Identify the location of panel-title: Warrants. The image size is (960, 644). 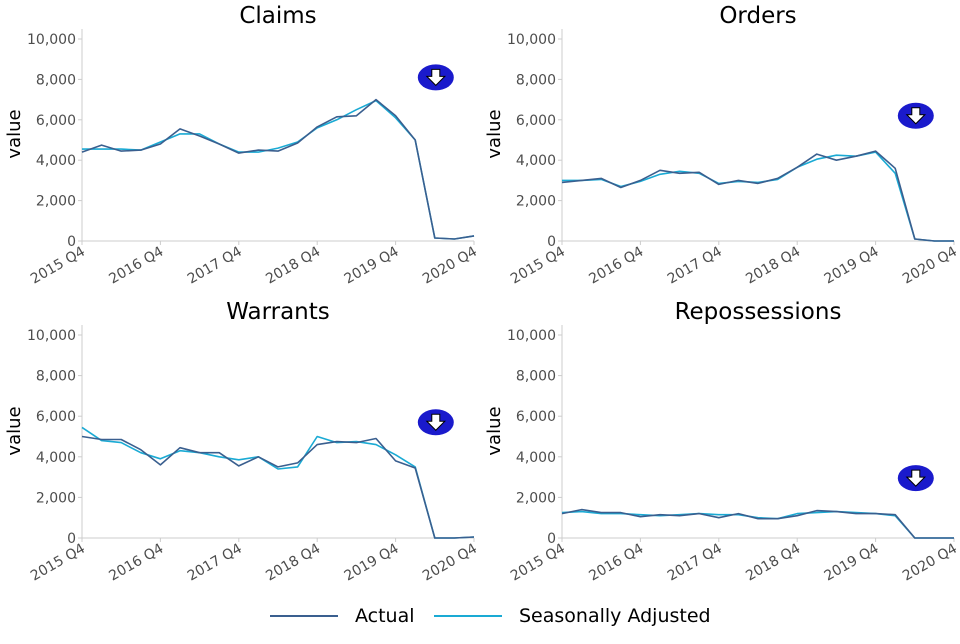
(278, 312).